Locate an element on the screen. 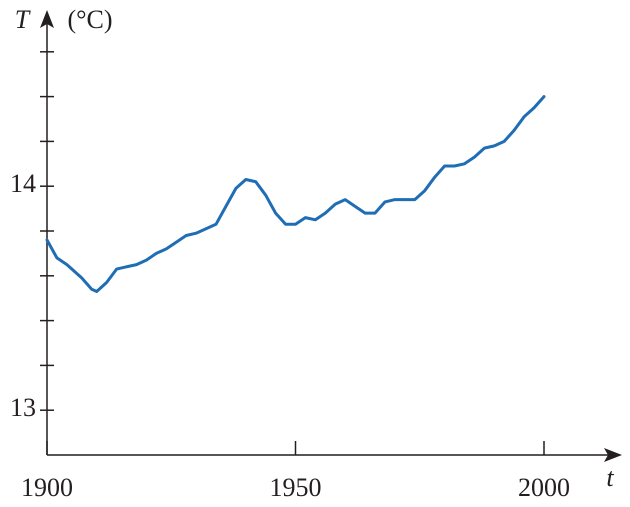  y-tick-label: 14 is located at coordinates (23, 183).